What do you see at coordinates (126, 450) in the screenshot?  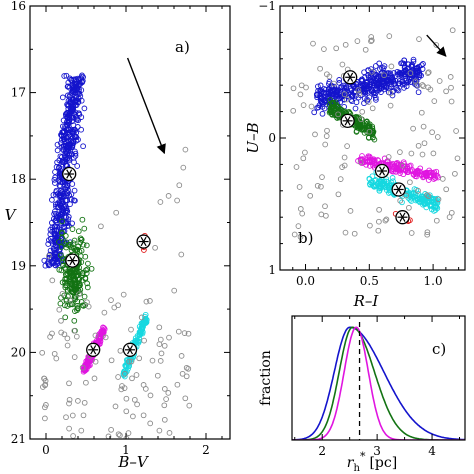 I see `x-tick-label: 1` at bounding box center [126, 450].